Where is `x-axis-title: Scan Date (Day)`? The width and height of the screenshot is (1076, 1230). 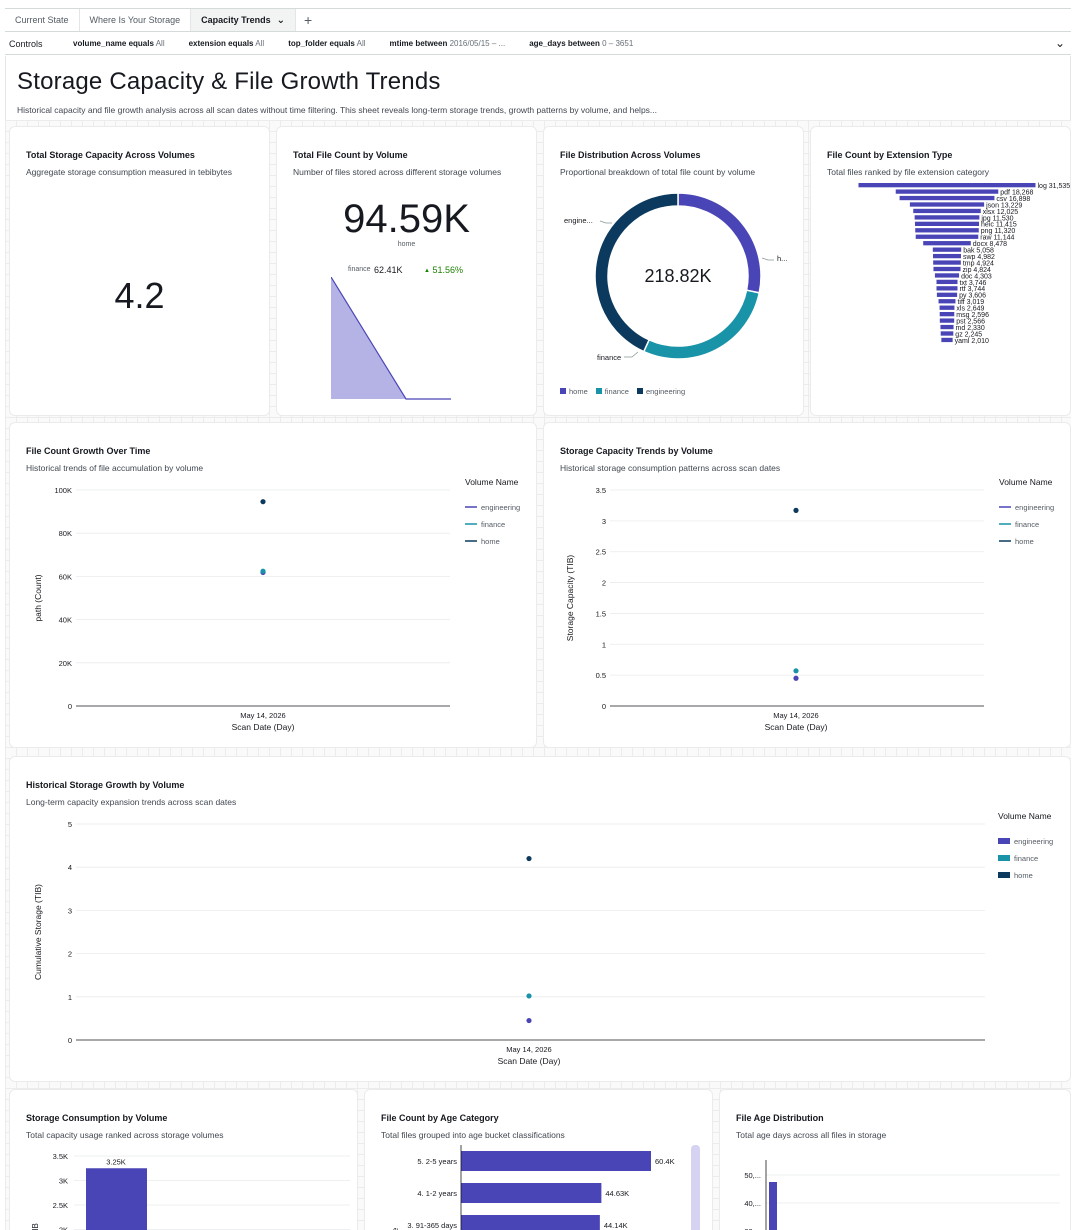 x-axis-title: Scan Date (Day) is located at coordinates (529, 1061).